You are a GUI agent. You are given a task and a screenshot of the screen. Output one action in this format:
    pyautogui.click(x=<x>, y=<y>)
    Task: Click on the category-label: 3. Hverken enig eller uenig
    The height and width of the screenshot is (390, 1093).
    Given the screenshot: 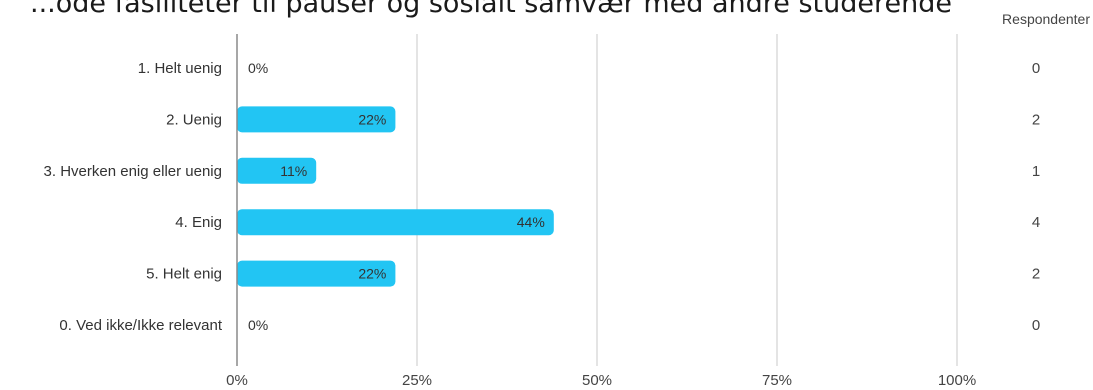 What is the action you would take?
    pyautogui.click(x=133, y=171)
    